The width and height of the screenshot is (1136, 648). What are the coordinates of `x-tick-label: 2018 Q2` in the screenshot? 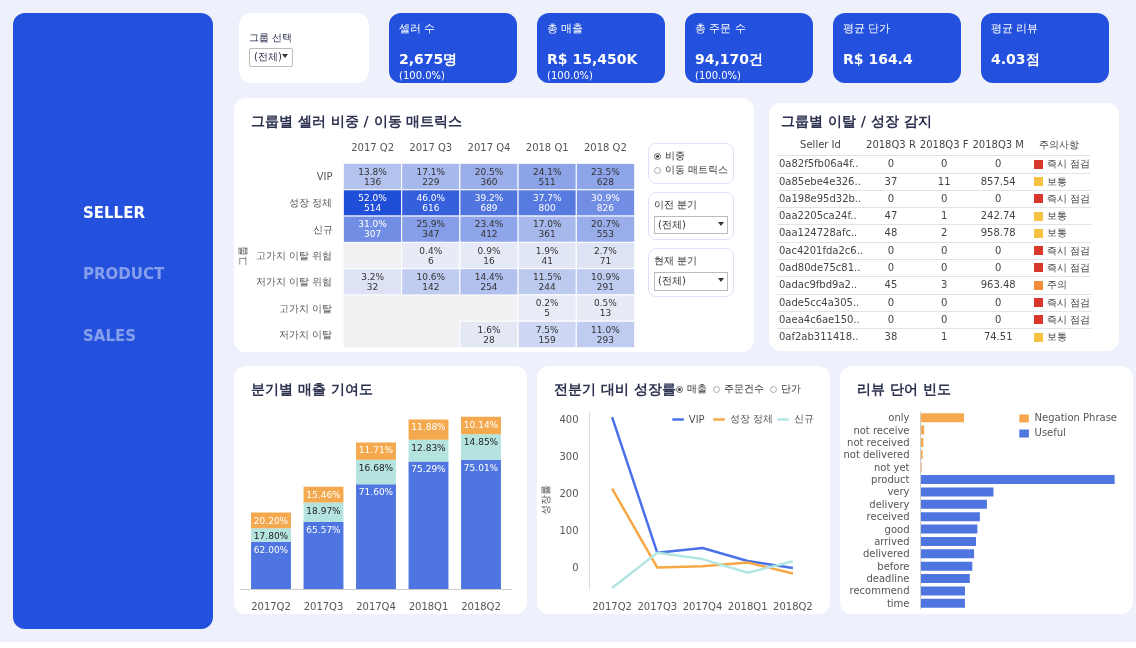 It's located at (605, 147).